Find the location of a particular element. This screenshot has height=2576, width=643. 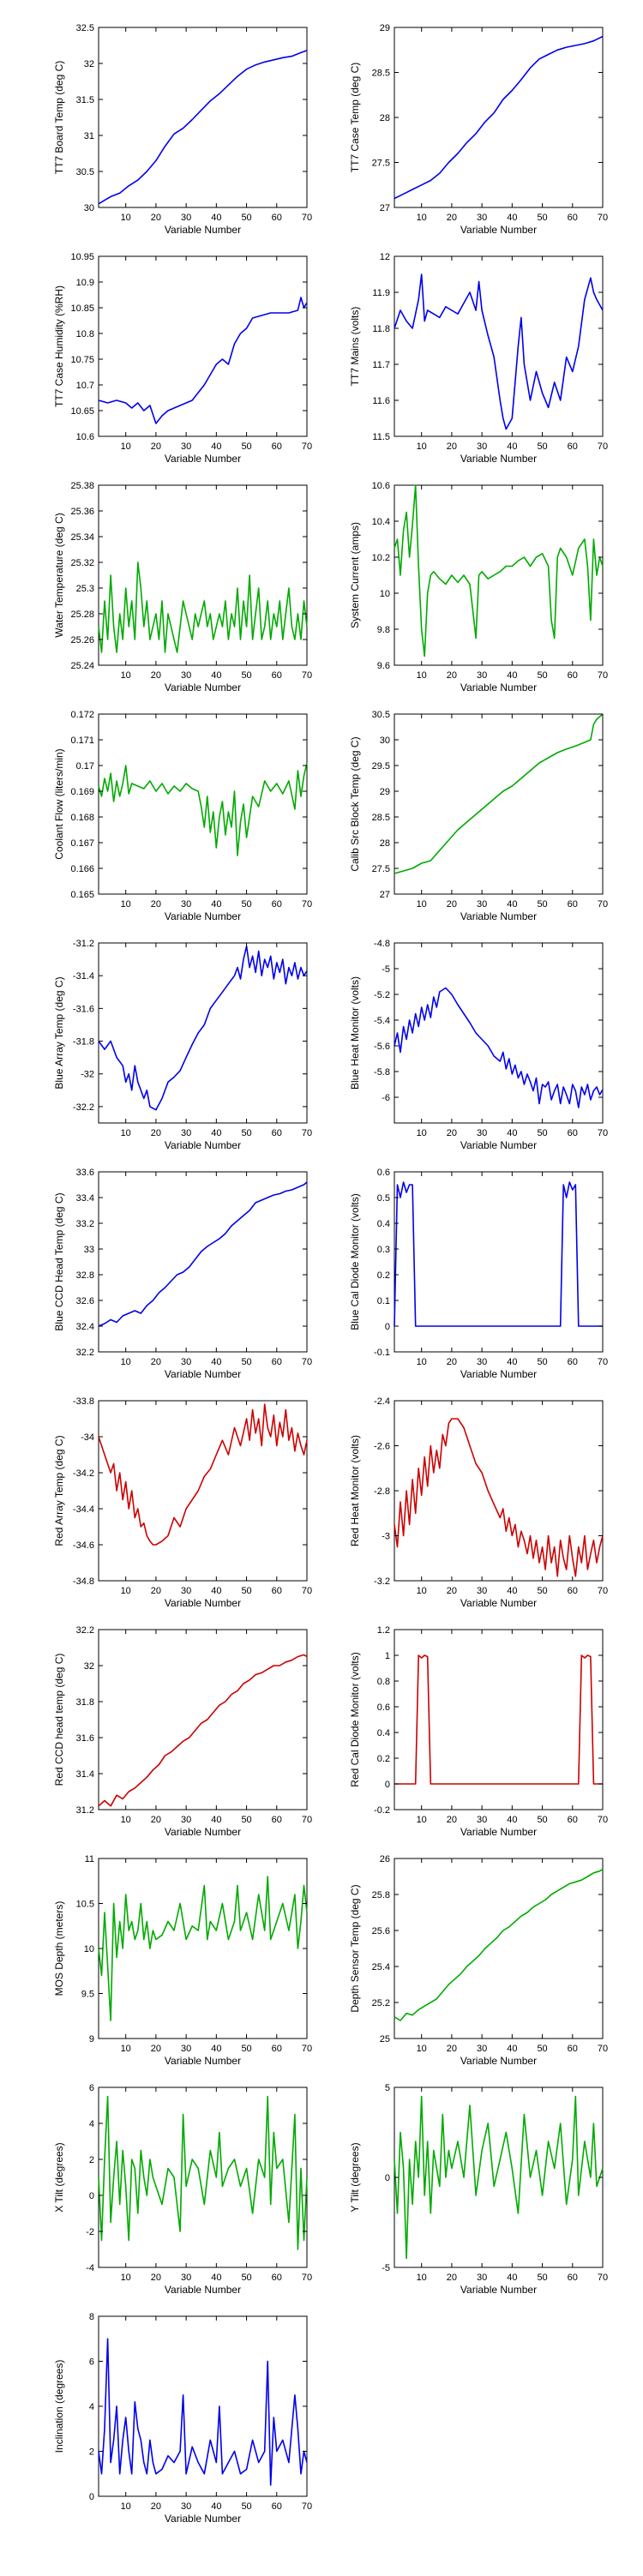

y-tick-label: -5 is located at coordinates (386, 2268).